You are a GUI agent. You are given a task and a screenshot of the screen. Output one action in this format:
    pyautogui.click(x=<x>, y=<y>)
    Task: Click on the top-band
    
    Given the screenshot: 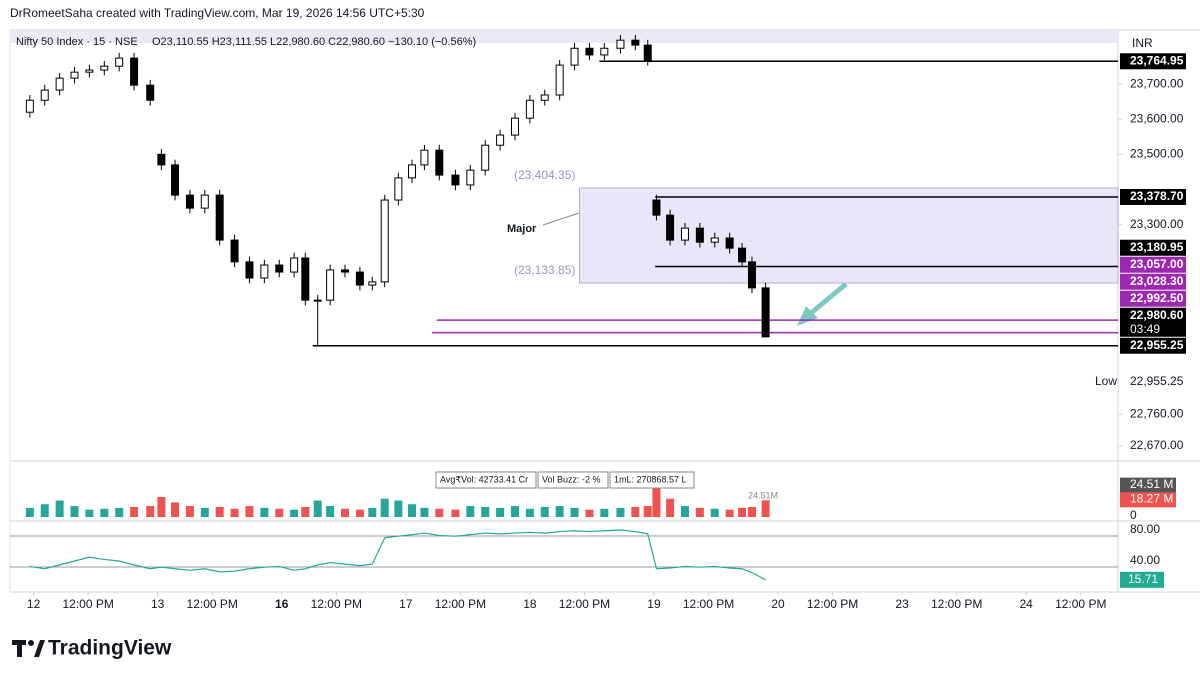 What is the action you would take?
    pyautogui.click(x=564, y=37)
    